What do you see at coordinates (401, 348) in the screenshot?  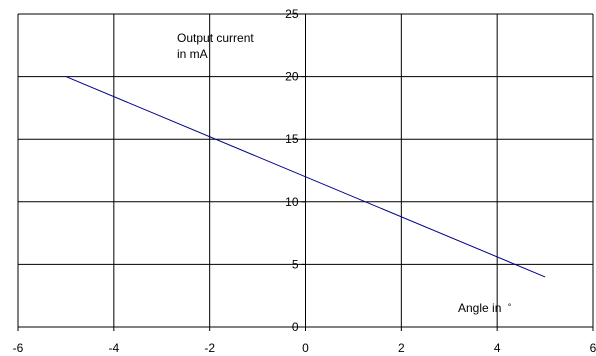 I see `x-tick-label: 2` at bounding box center [401, 348].